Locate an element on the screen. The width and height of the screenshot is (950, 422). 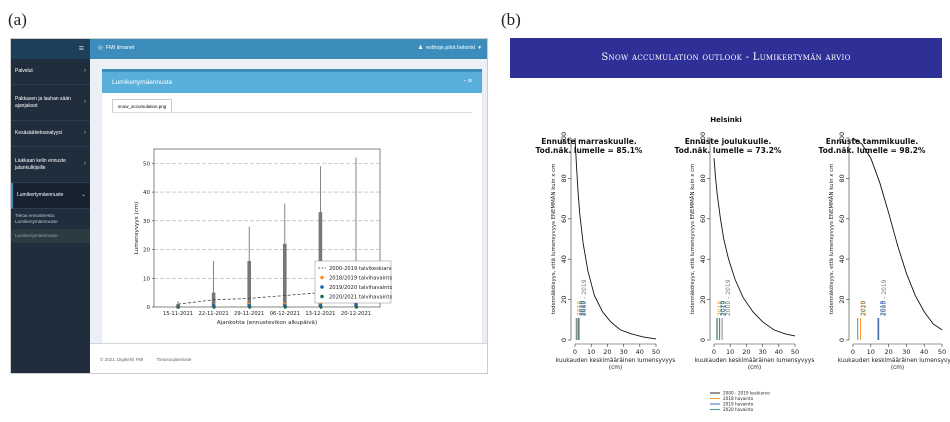
x-tick-label: 22-11-2021 is located at coordinates (214, 314).